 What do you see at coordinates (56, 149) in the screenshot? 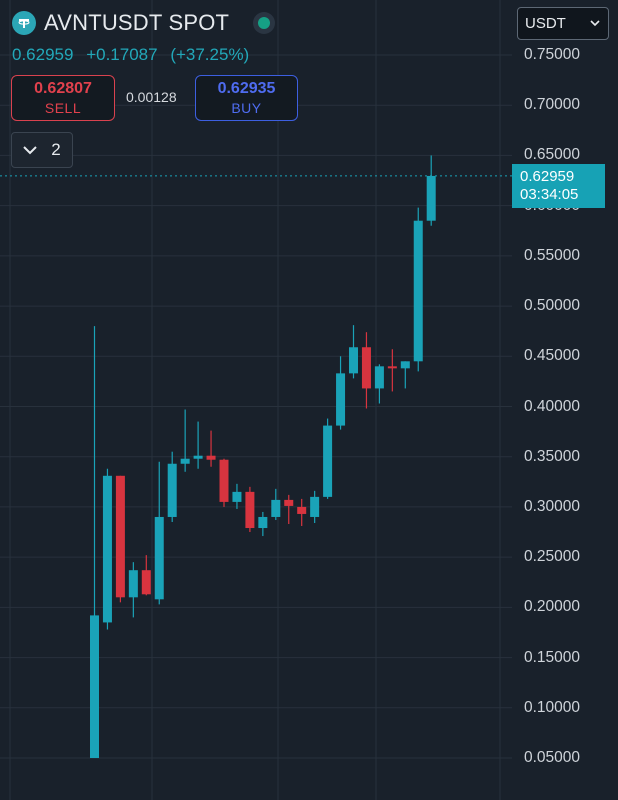
I see `depth-value: 2` at bounding box center [56, 149].